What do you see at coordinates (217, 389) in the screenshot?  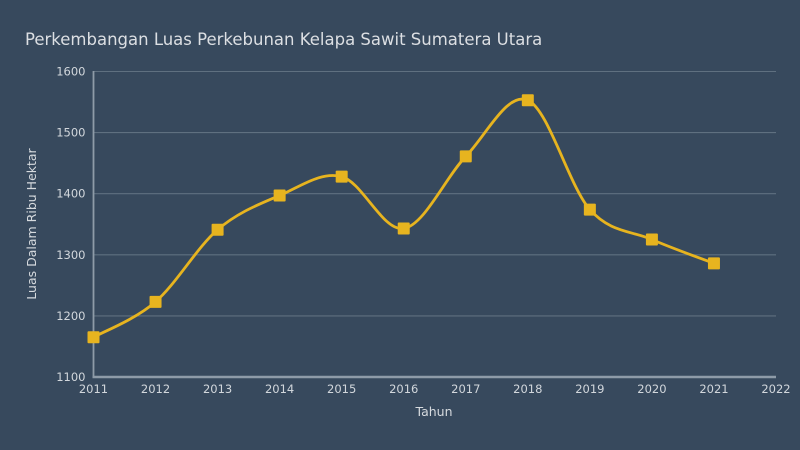 I see `x-tick-label: 2013` at bounding box center [217, 389].